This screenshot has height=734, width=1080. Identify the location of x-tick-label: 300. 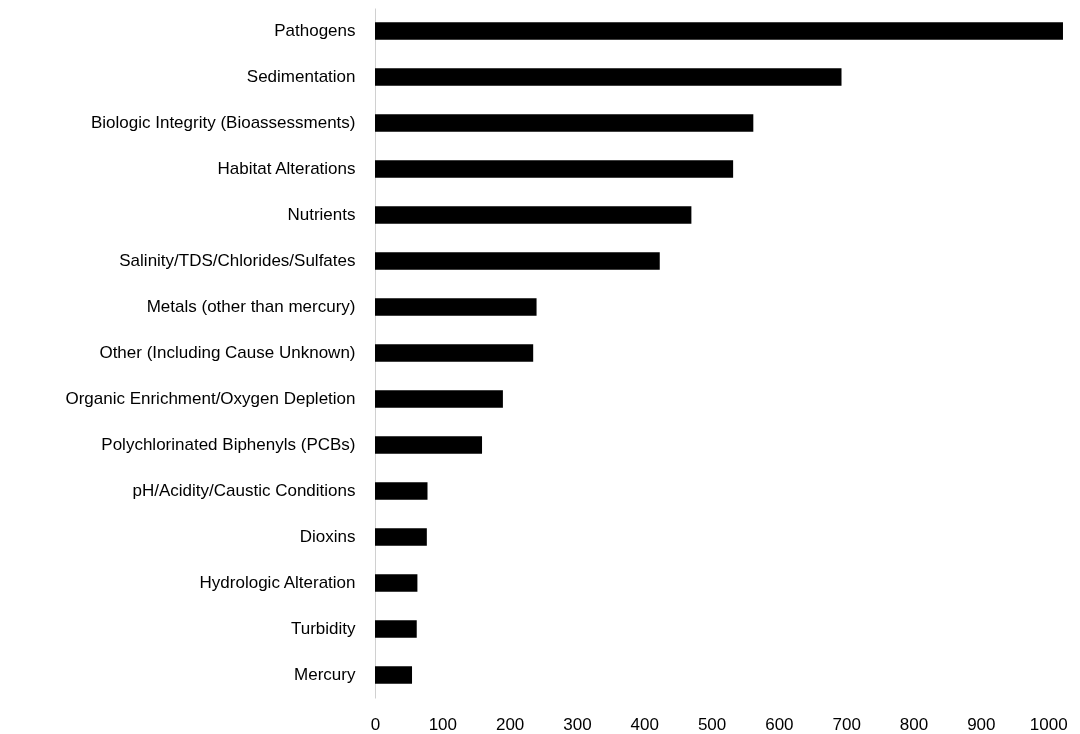
(577, 724).